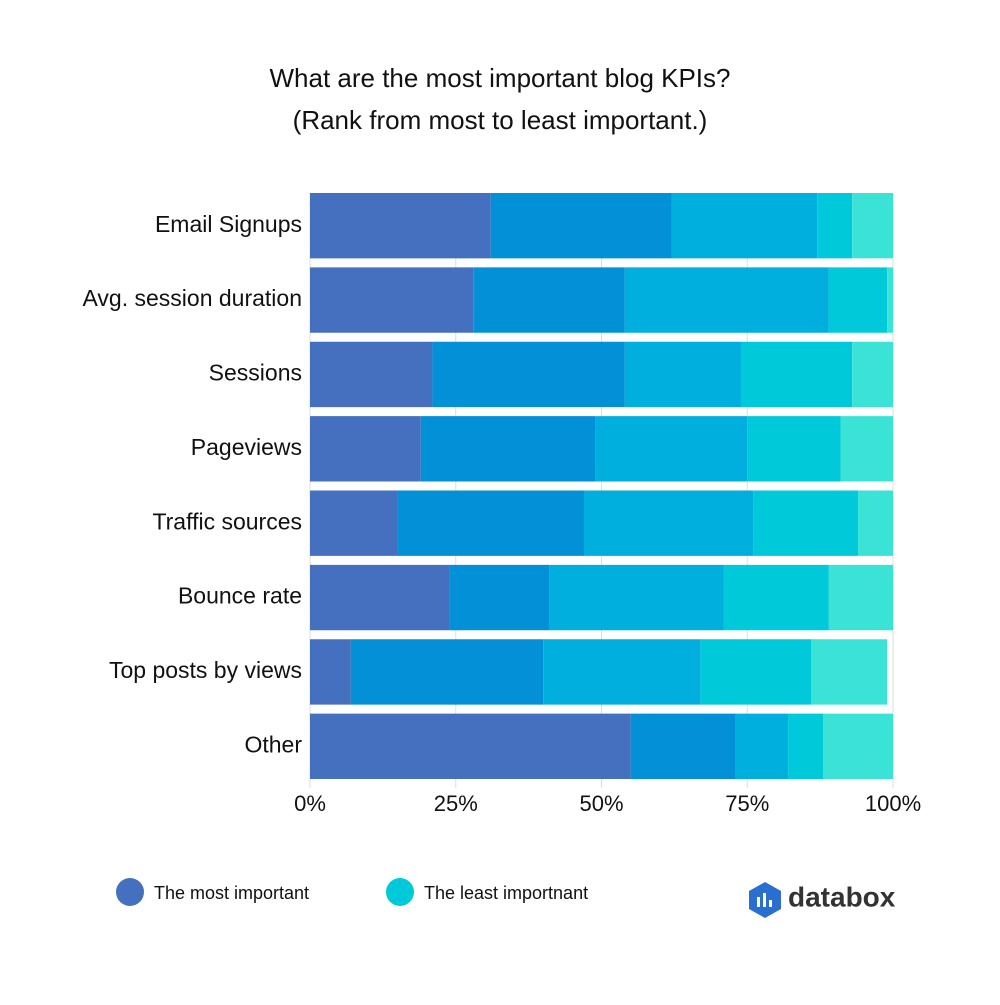  I want to click on y-tick-label: Sessions, so click(255, 373).